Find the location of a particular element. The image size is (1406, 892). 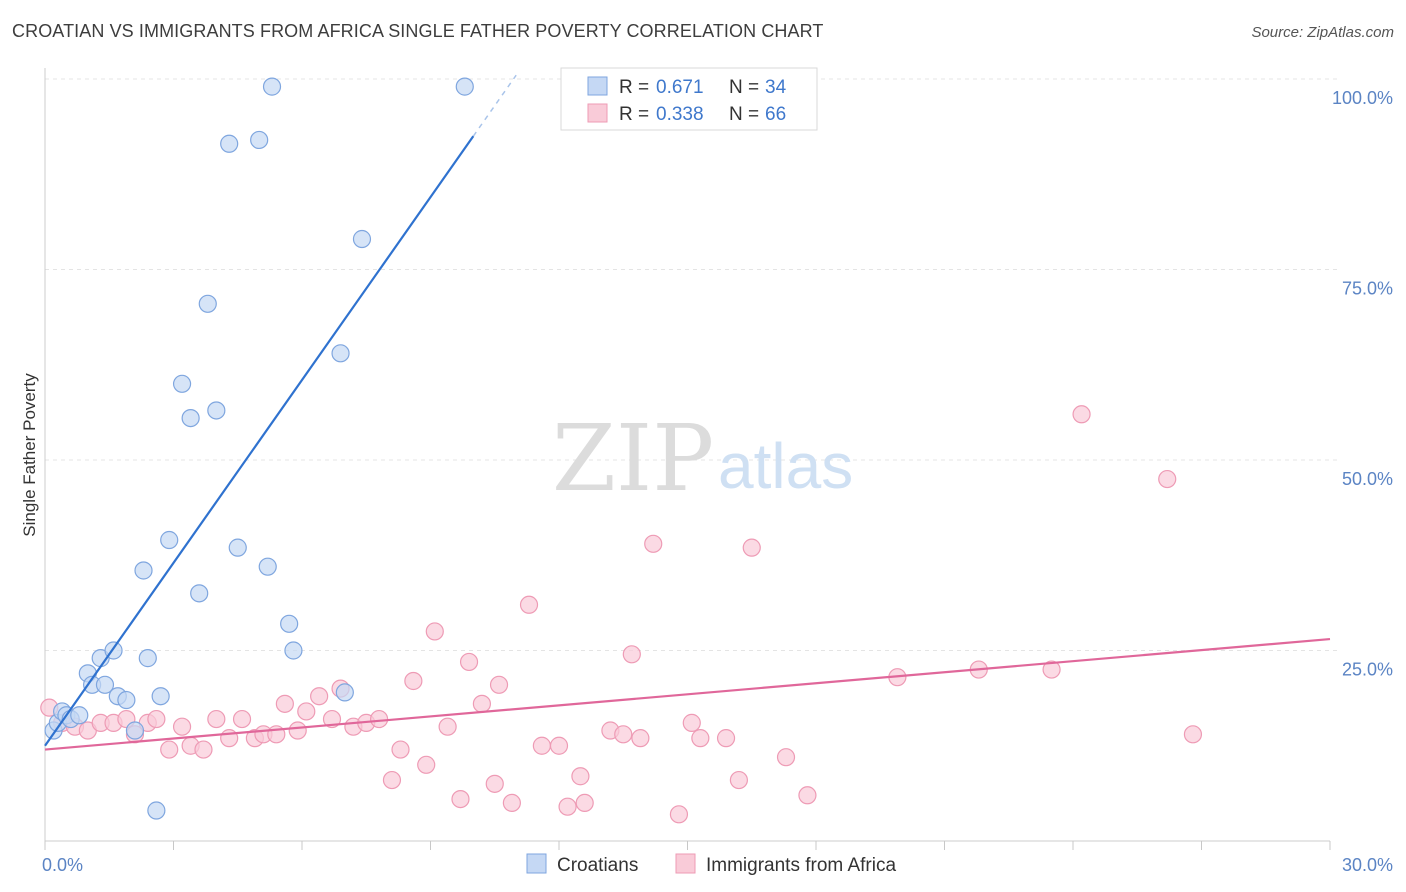

y-tick-label-3: 25.0% is located at coordinates (1367, 670).